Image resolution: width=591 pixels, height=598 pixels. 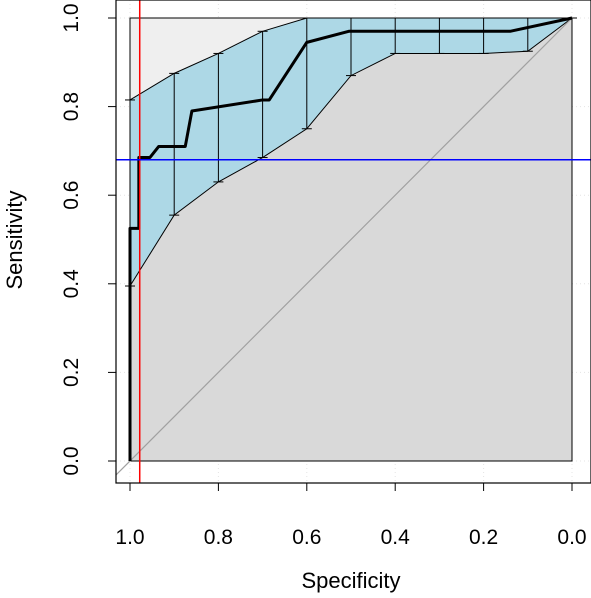 I want to click on y-tick-label: 0.0, so click(x=71, y=460).